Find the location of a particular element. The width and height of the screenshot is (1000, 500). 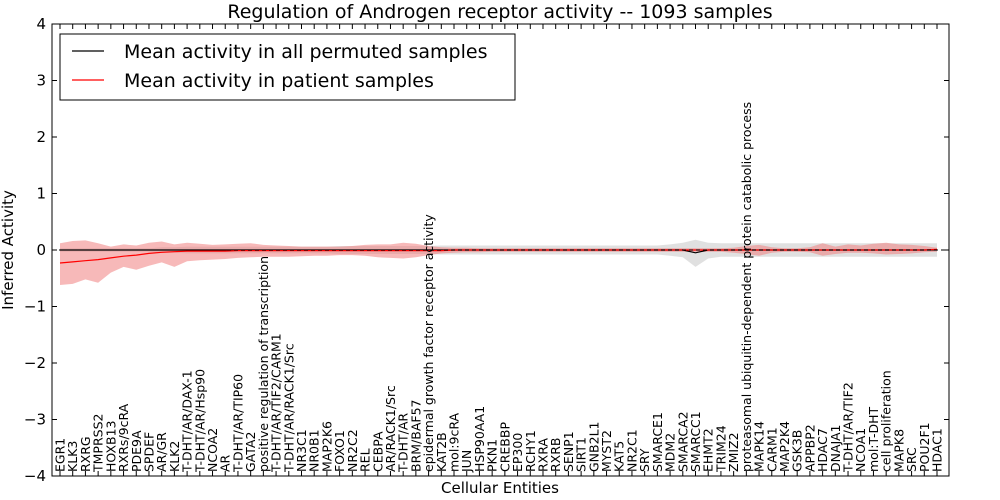

legend-box is located at coordinates (287, 67).